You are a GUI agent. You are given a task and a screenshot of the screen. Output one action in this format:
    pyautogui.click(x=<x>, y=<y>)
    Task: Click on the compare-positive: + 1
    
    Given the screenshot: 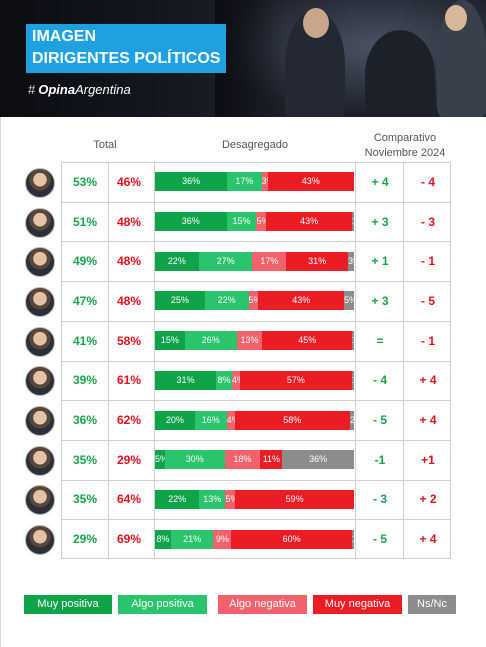 What is the action you would take?
    pyautogui.click(x=380, y=261)
    